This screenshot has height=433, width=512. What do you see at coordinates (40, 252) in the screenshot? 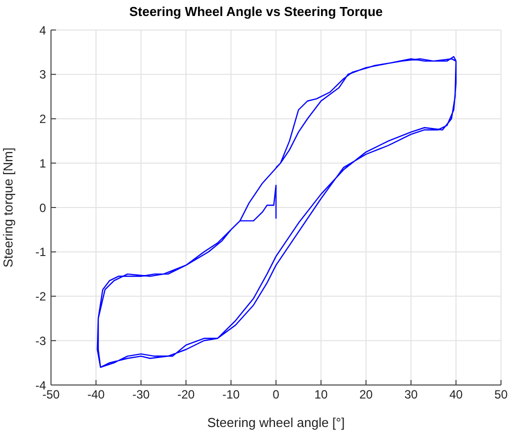
I see `y-tick-label: -1` at bounding box center [40, 252].